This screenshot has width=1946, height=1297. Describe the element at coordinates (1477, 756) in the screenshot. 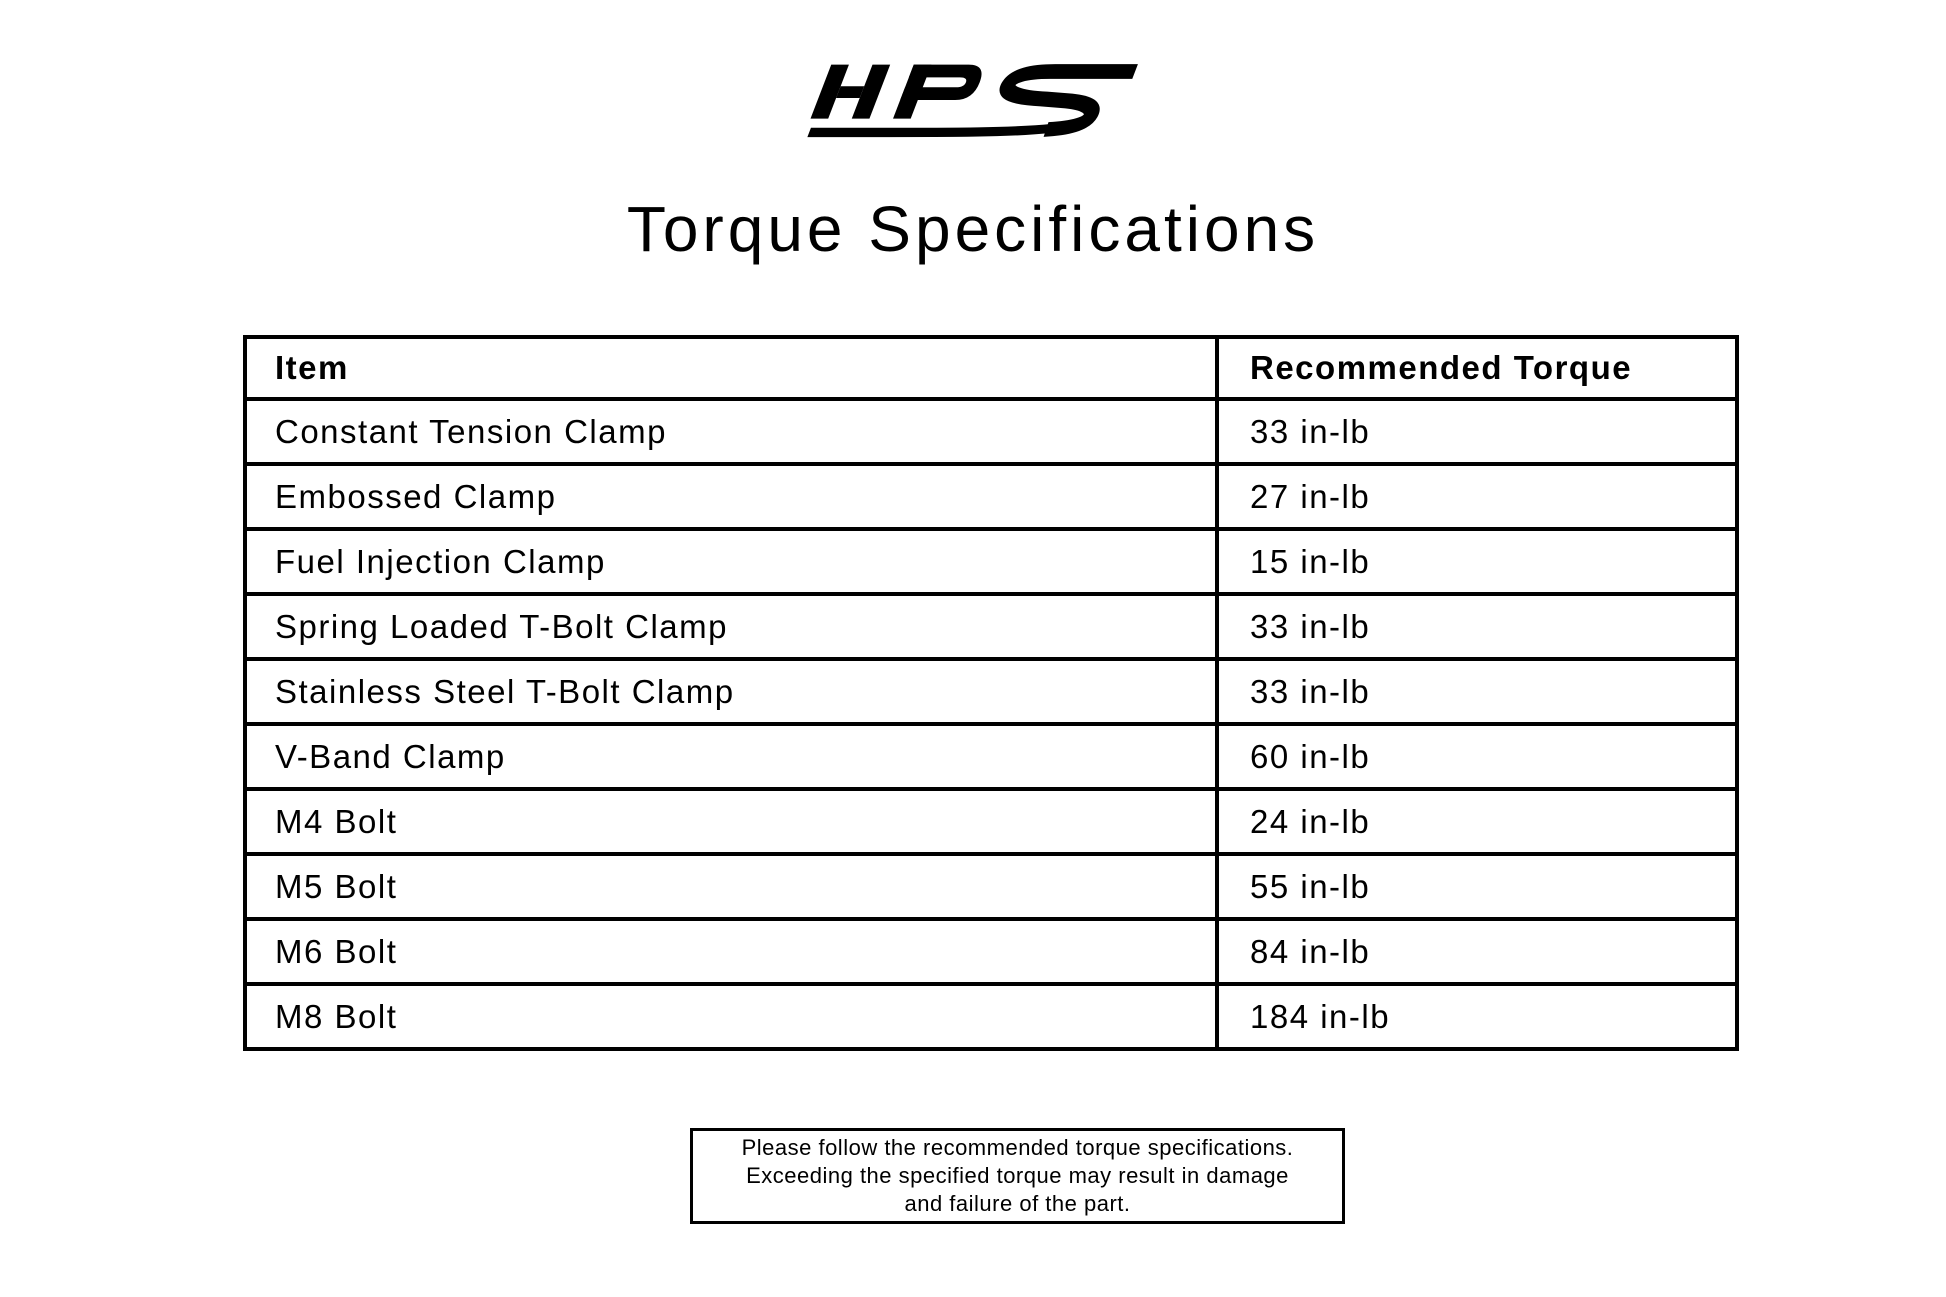

I see `torque-cell: 60 in-lb` at that location.